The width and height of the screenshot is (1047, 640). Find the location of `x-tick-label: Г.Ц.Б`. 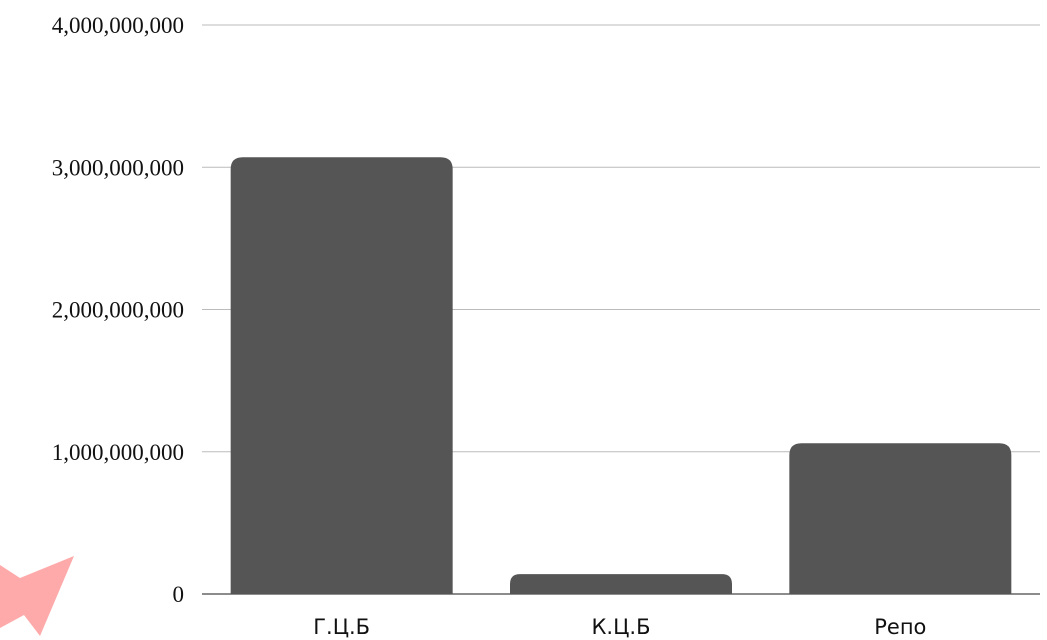

x-tick-label: Г.Ц.Б is located at coordinates (341, 627).